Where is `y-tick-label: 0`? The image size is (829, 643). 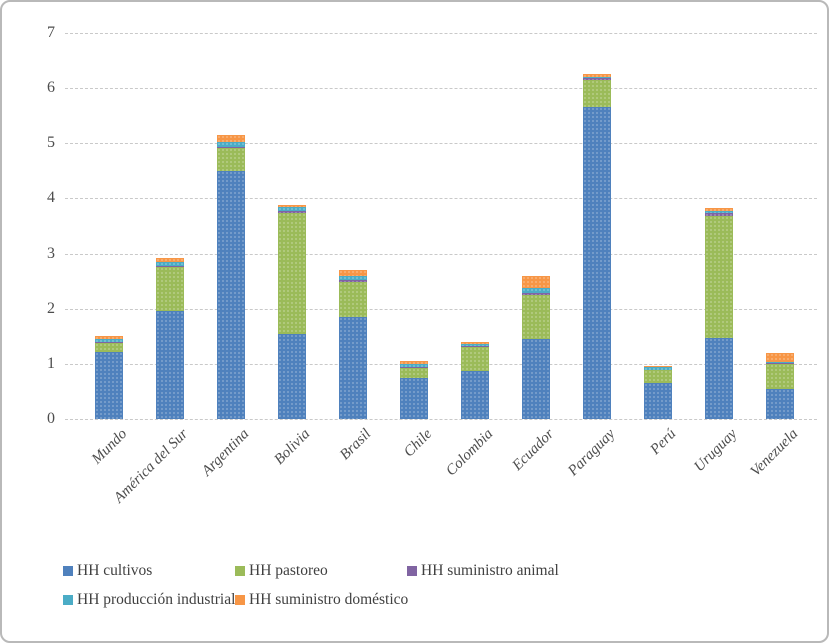
y-tick-label: 0 is located at coordinates (51, 418).